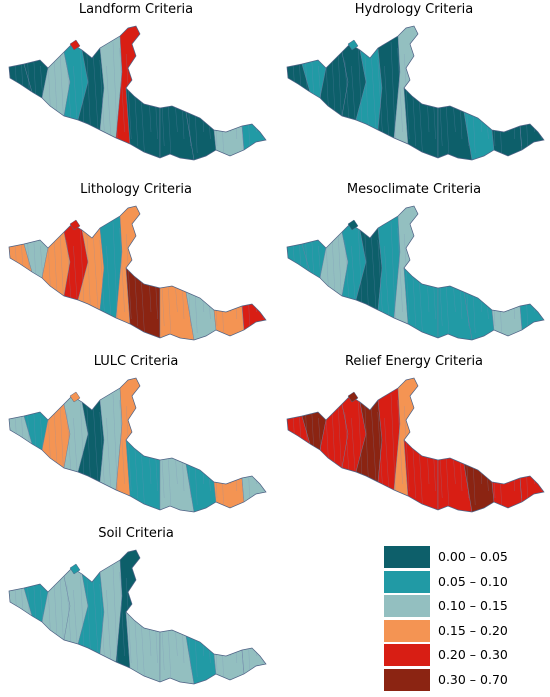 This screenshot has height=697, width=550. Describe the element at coordinates (414, 189) in the screenshot. I see `map-title: Mesoclimate Criteria` at that location.